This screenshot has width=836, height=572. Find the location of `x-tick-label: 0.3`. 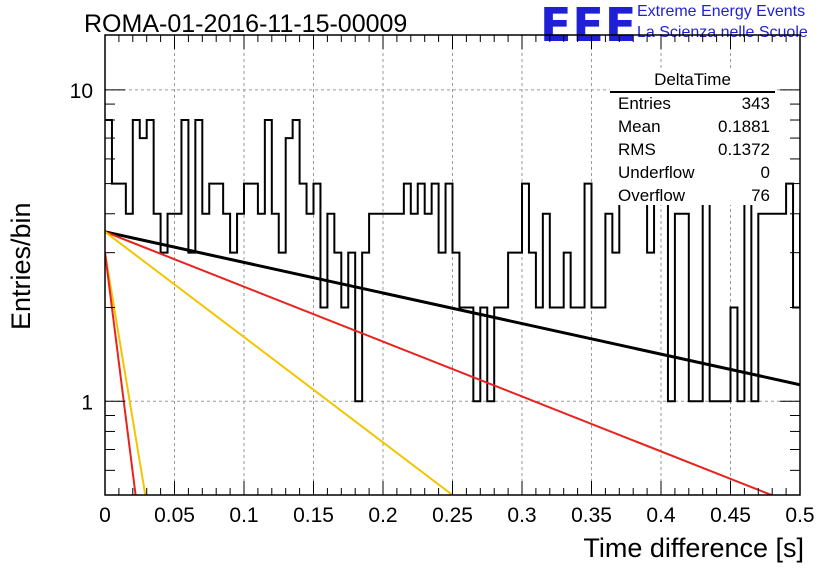

x-tick-label: 0.3 is located at coordinates (521, 515).